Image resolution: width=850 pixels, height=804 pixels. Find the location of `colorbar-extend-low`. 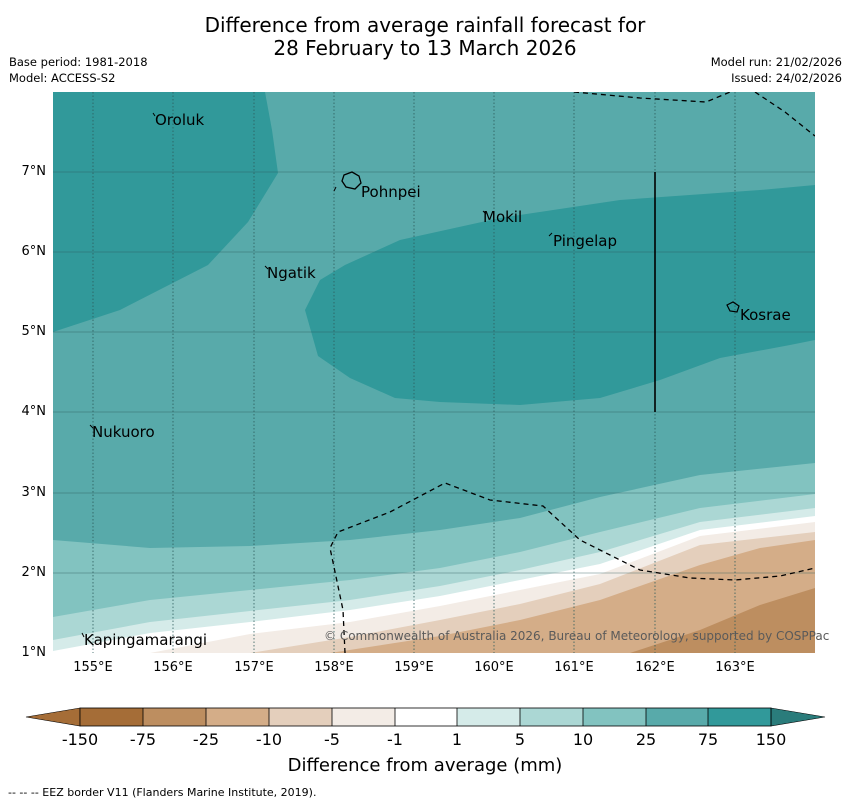

colorbar-extend-low is located at coordinates (53, 717).